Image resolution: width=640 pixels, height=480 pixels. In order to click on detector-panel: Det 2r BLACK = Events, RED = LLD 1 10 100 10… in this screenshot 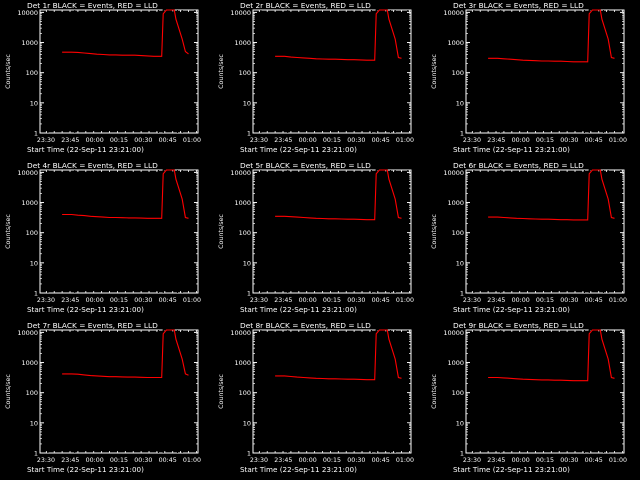, I will do `click(319, 80)`.